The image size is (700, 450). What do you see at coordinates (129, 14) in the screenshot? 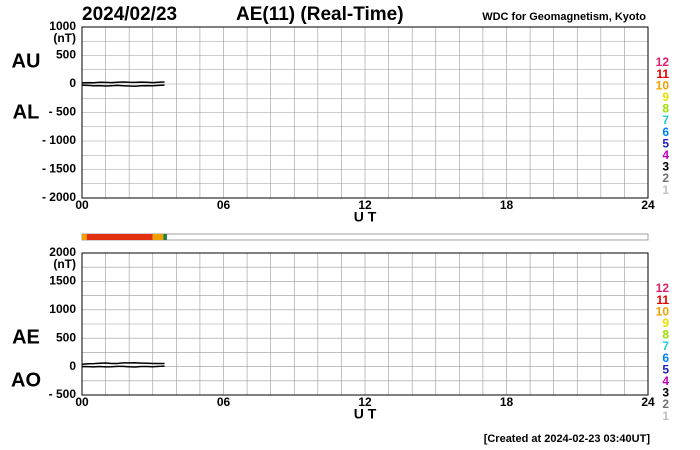
I see `date: 2024/02/23` at bounding box center [129, 14].